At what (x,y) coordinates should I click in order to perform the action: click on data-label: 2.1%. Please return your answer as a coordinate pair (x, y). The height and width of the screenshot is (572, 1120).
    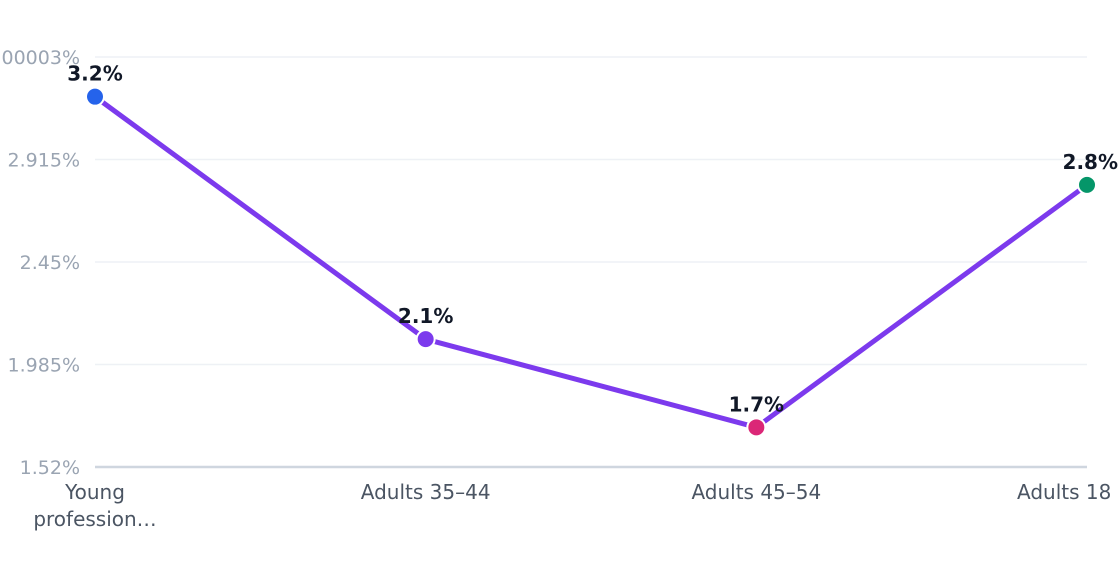
    Looking at the image, I should click on (425, 316).